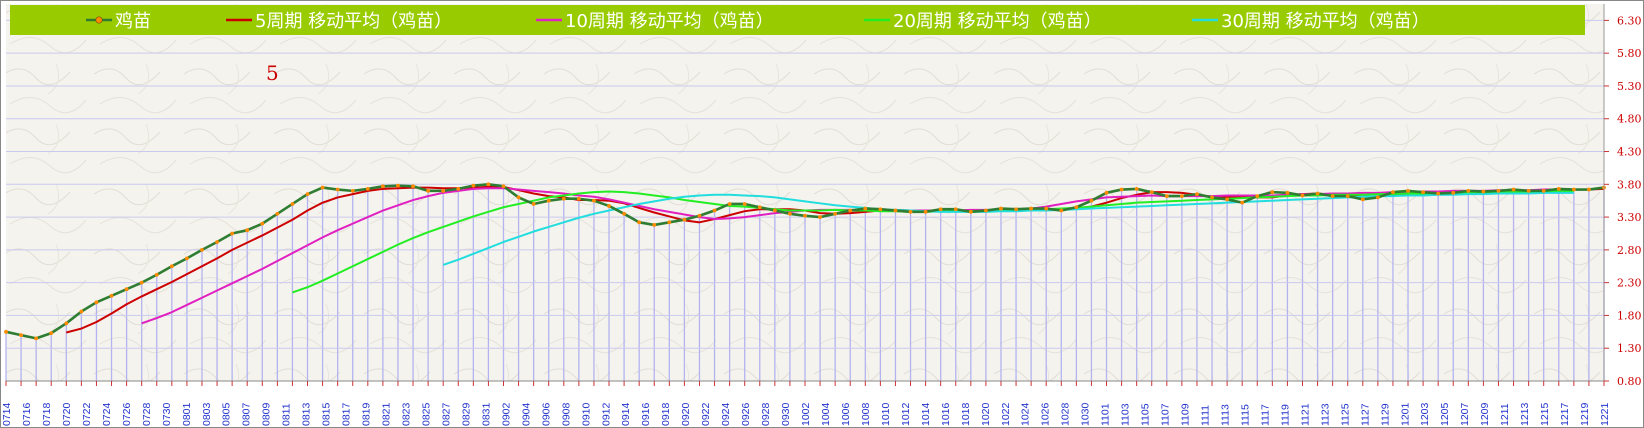 The image size is (1644, 428). I want to click on x-tick-label: 1121, so click(1305, 414).